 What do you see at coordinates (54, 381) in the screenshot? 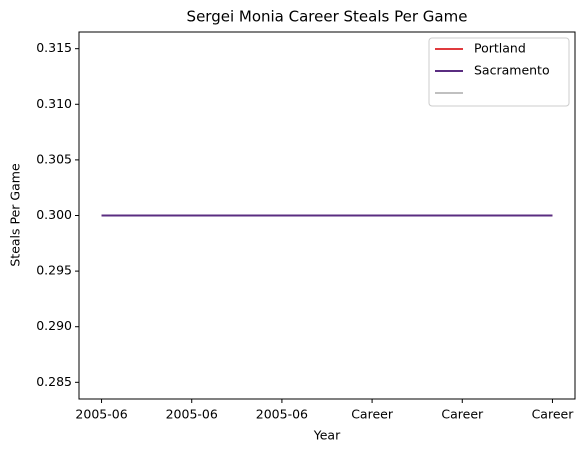
I see `y-tick-label: 0.285` at bounding box center [54, 381].